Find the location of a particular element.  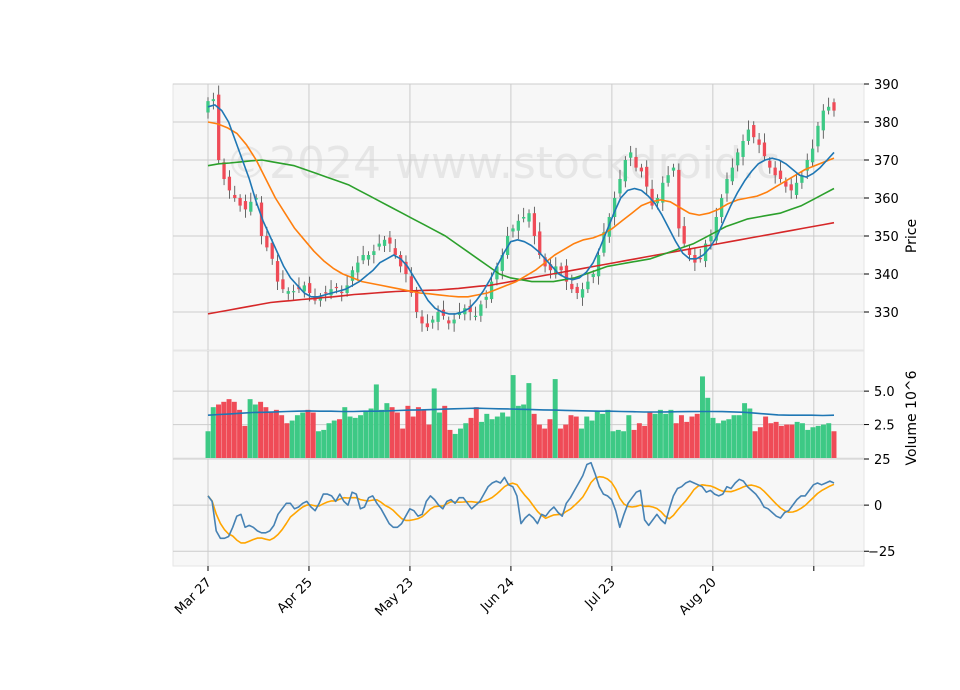

volume-axis-label: Volume 10^6 is located at coordinates (912, 417).